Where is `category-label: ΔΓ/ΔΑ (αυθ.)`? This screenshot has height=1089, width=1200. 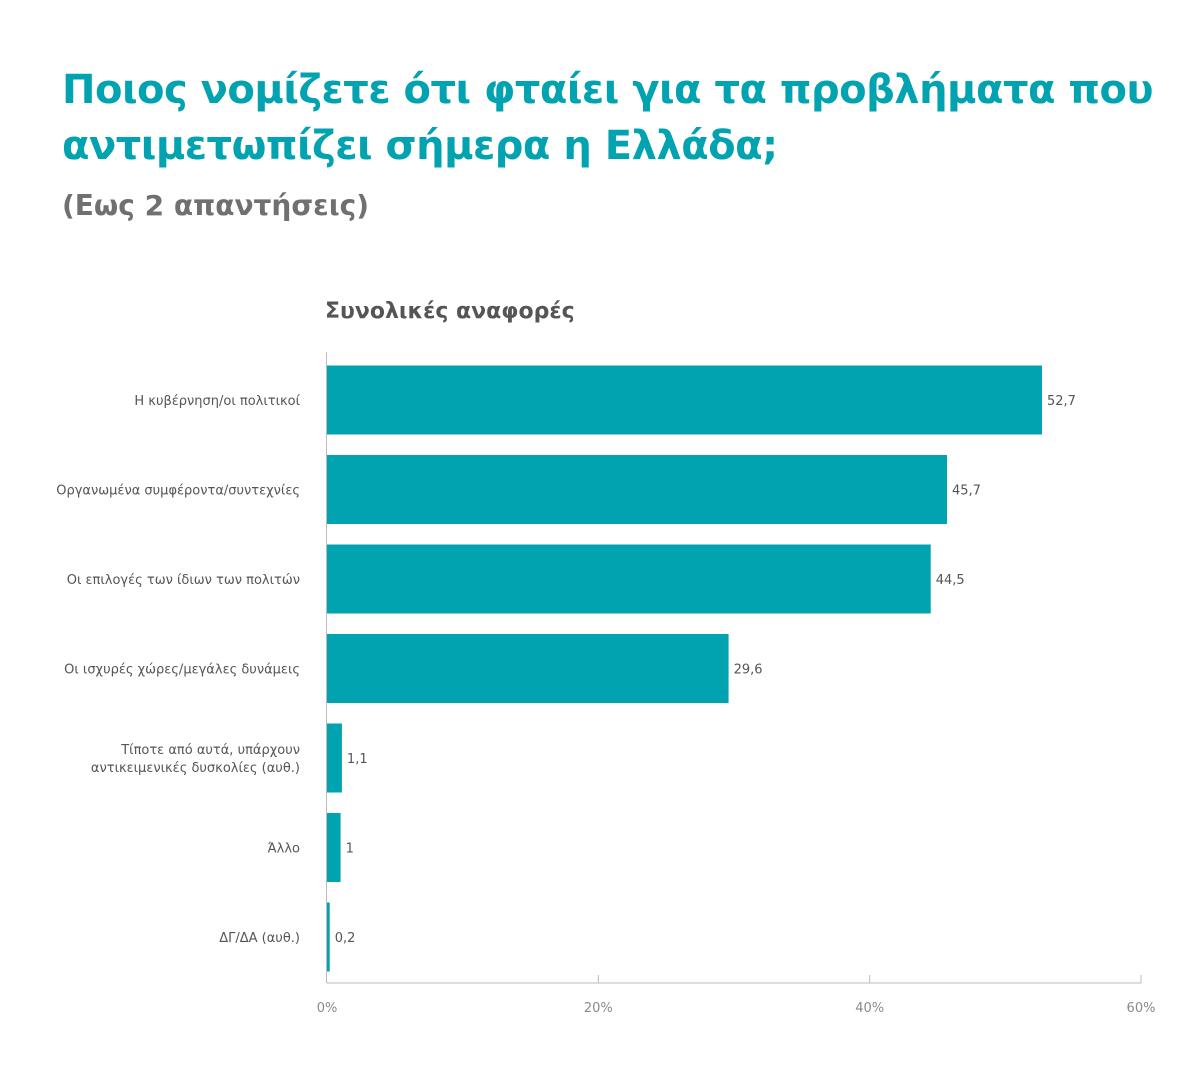 category-label: ΔΓ/ΔΑ (αυθ.) is located at coordinates (259, 938).